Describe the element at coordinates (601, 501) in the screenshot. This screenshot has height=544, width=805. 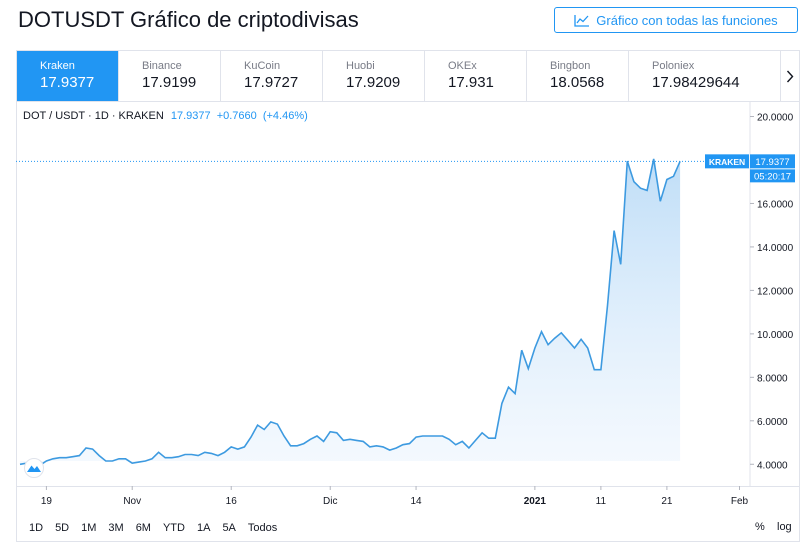
I see `x-tick-label: 11` at that location.